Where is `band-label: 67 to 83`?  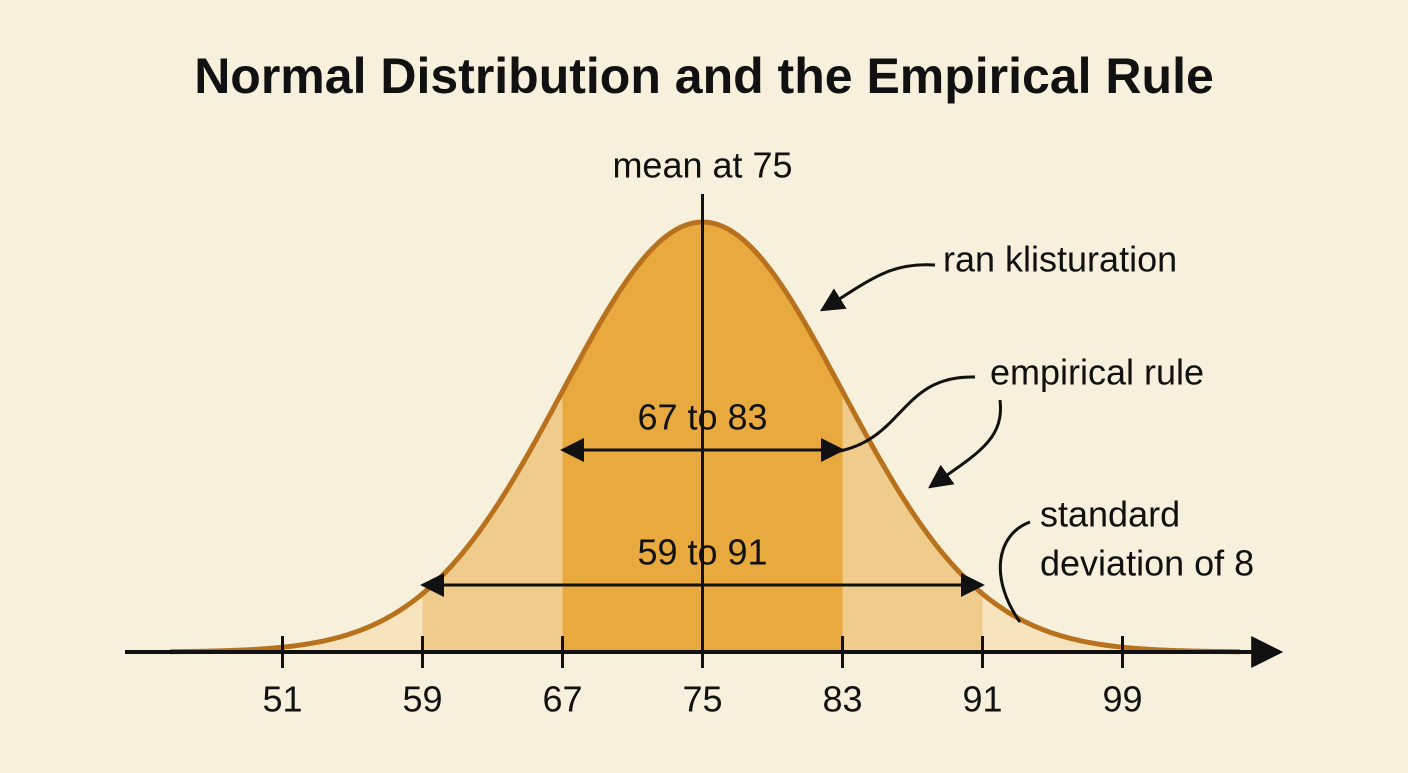 band-label: 67 to 83 is located at coordinates (702, 417).